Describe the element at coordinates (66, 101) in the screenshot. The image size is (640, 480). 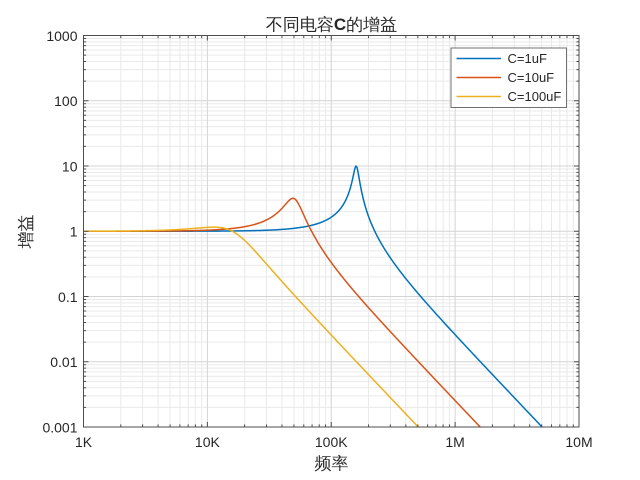
I see `svg-text: 100` at that location.